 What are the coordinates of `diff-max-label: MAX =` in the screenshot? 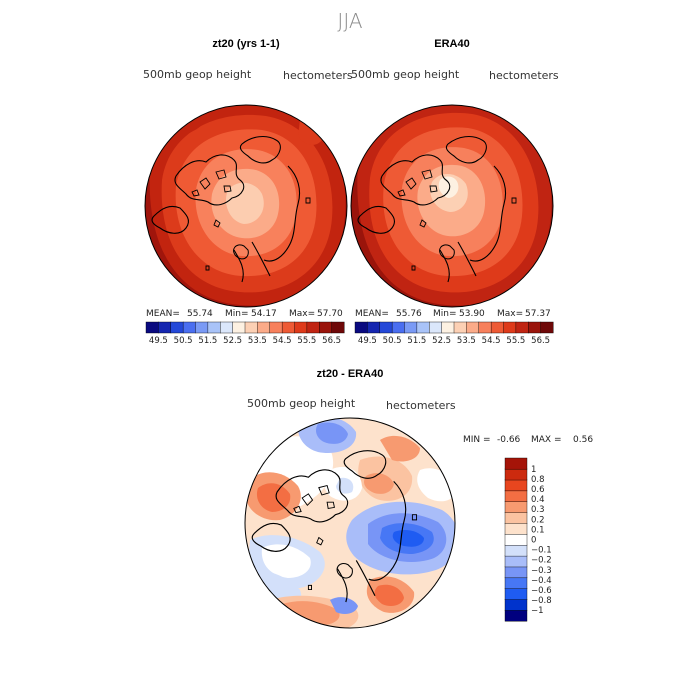 It's located at (546, 440).